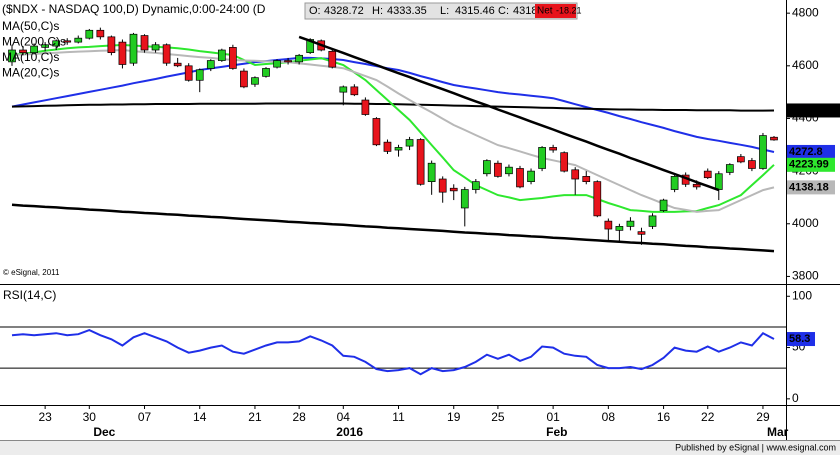 This screenshot has height=455, width=840. What do you see at coordinates (444, 11) in the screenshot?
I see `ohlc-label: L:` at bounding box center [444, 11].